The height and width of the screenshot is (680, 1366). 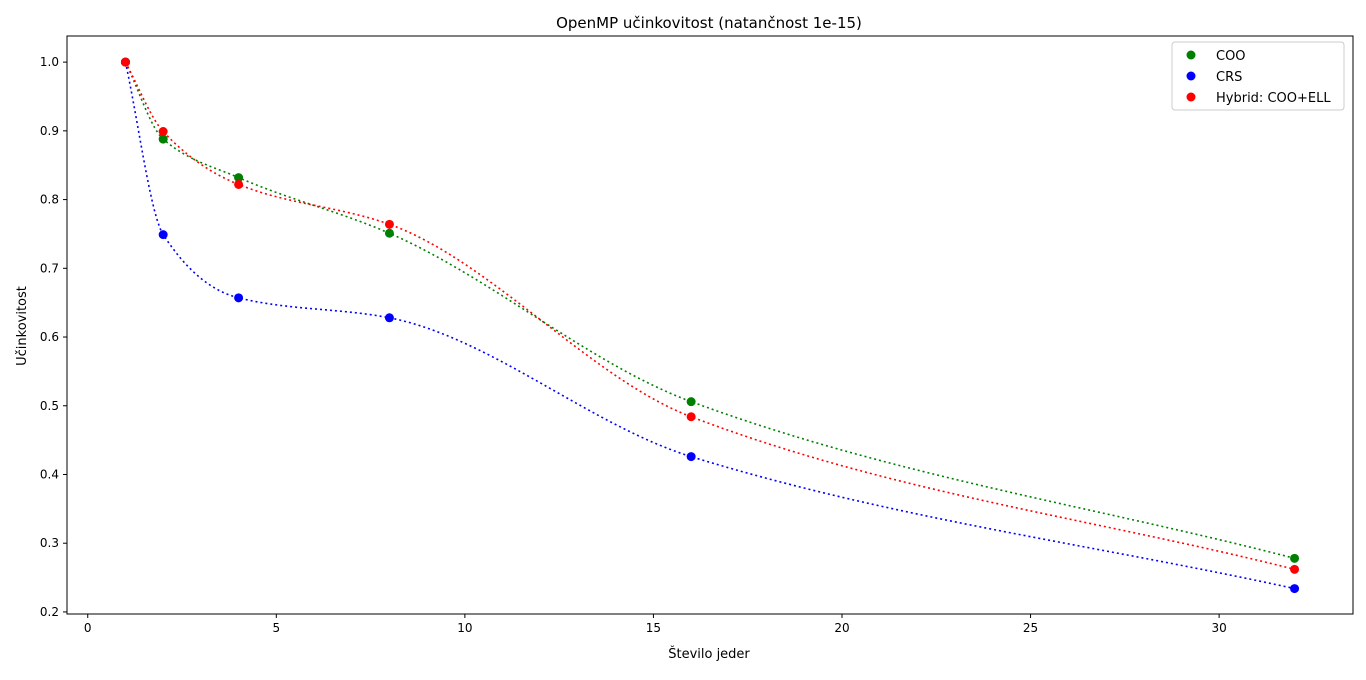 I want to click on y-tick-label: 0.8, so click(x=49, y=200).